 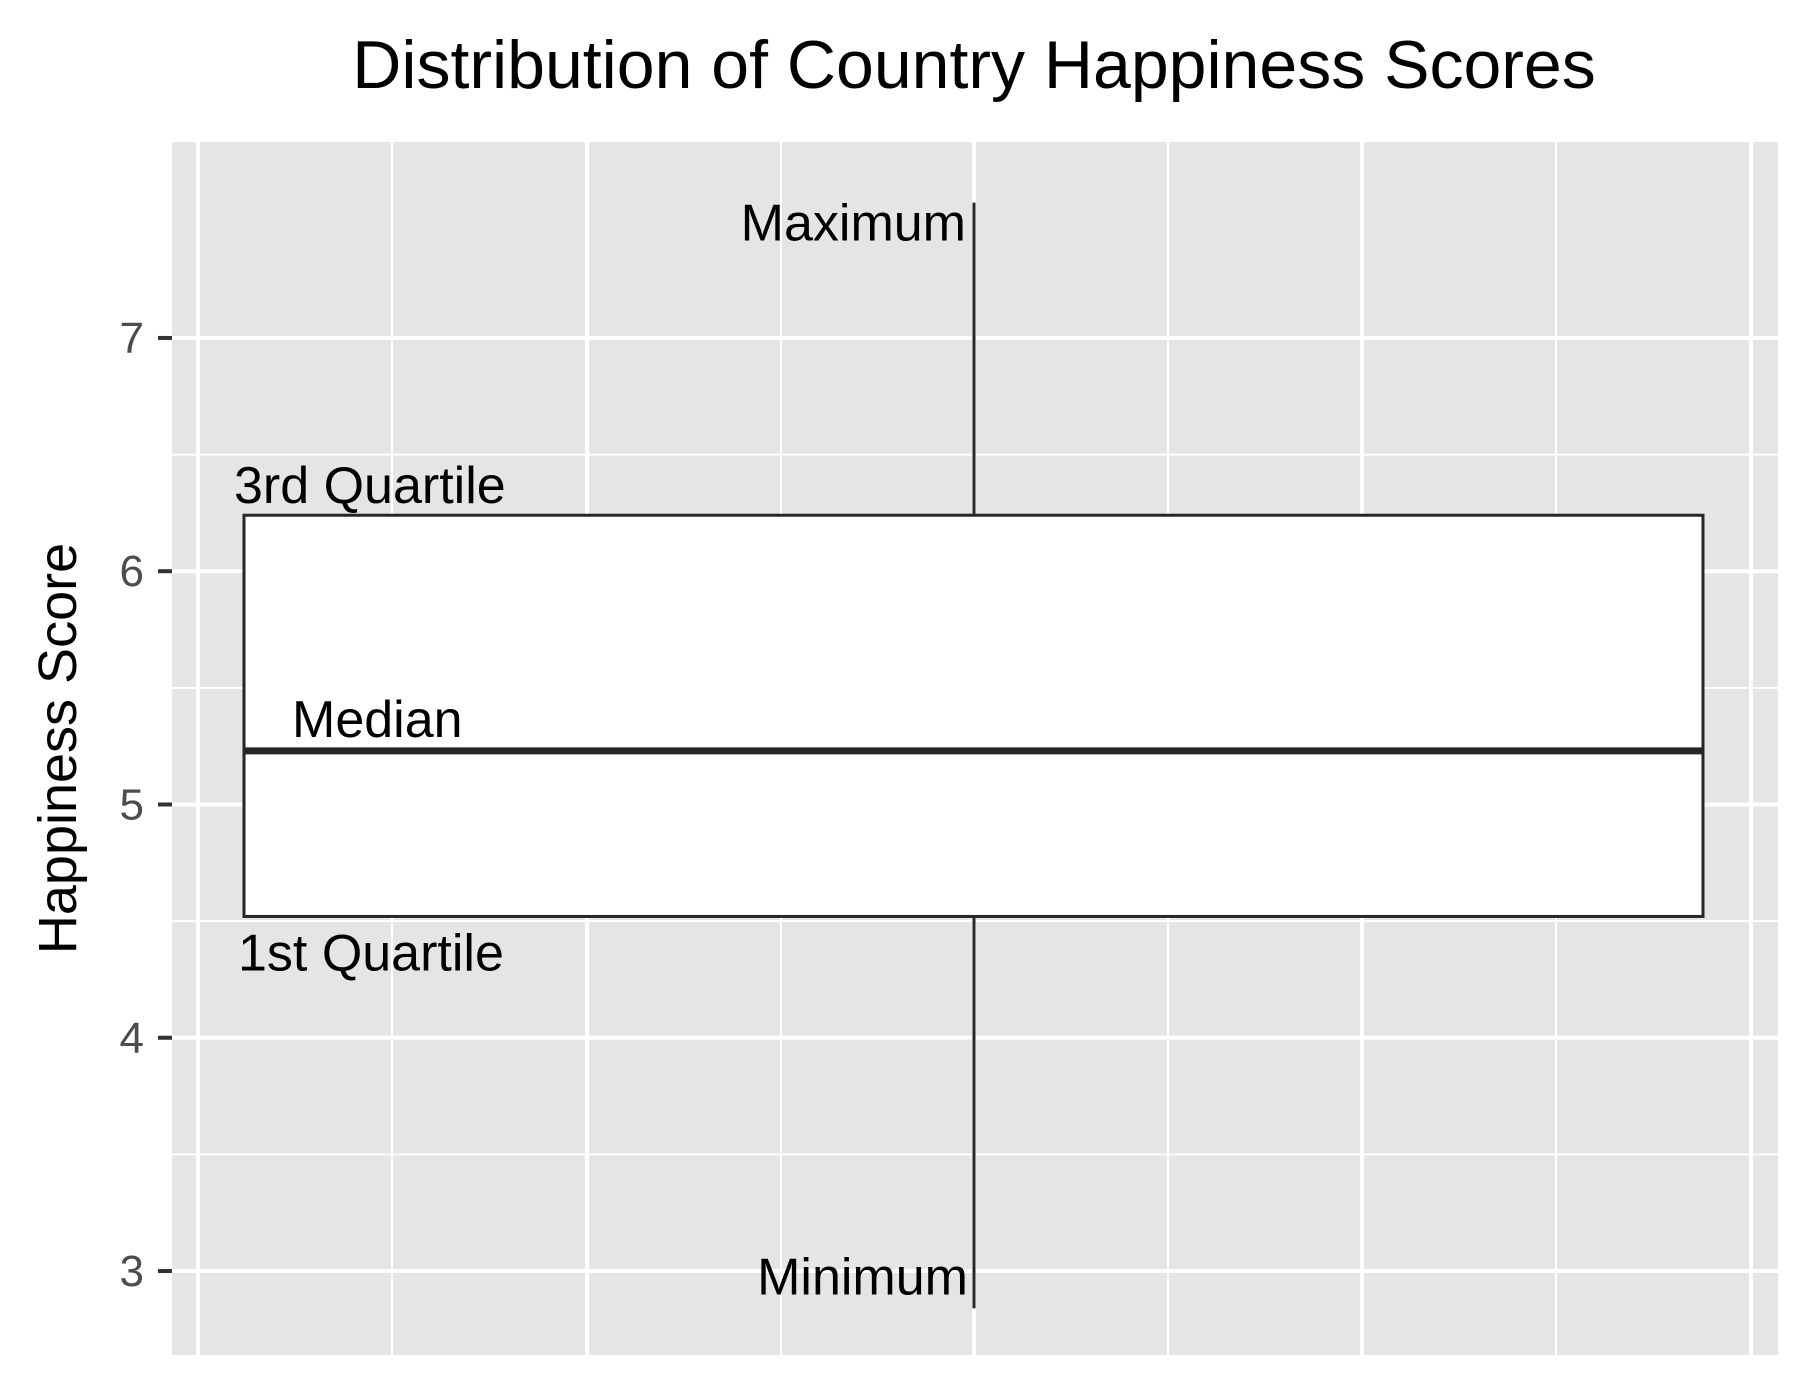 I want to click on chart-title: Distribution of Country Happiness Scores, so click(x=973, y=65).